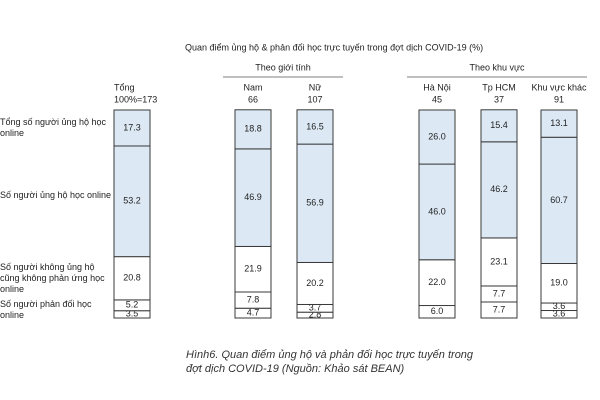  I want to click on row-label-box: Số người ủng hộ học online, so click(56, 195).